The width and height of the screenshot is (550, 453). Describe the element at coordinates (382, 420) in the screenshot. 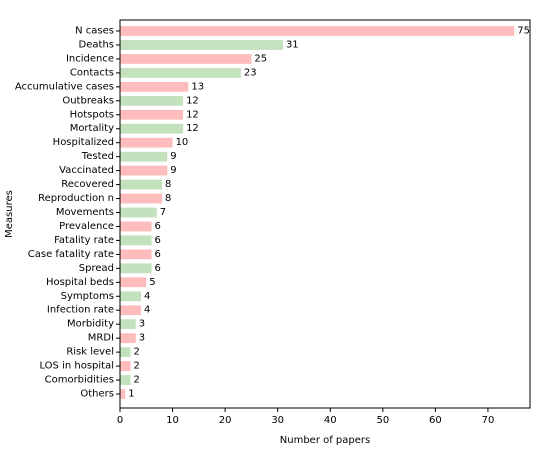

I see `x-tick-label: 50` at that location.